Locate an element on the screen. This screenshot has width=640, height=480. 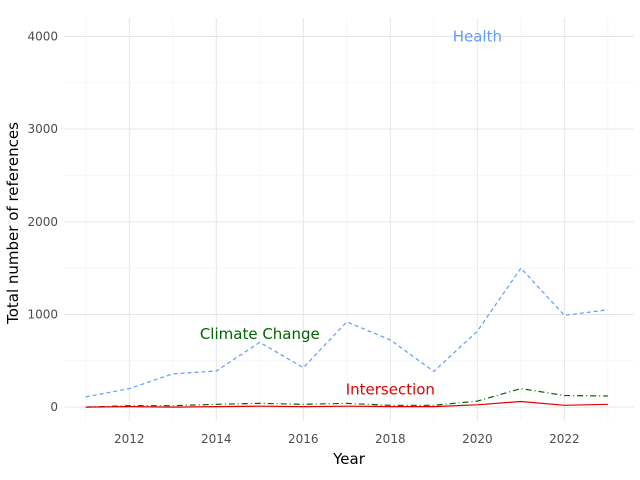
y-tick-label: 2000 is located at coordinates (42, 222).